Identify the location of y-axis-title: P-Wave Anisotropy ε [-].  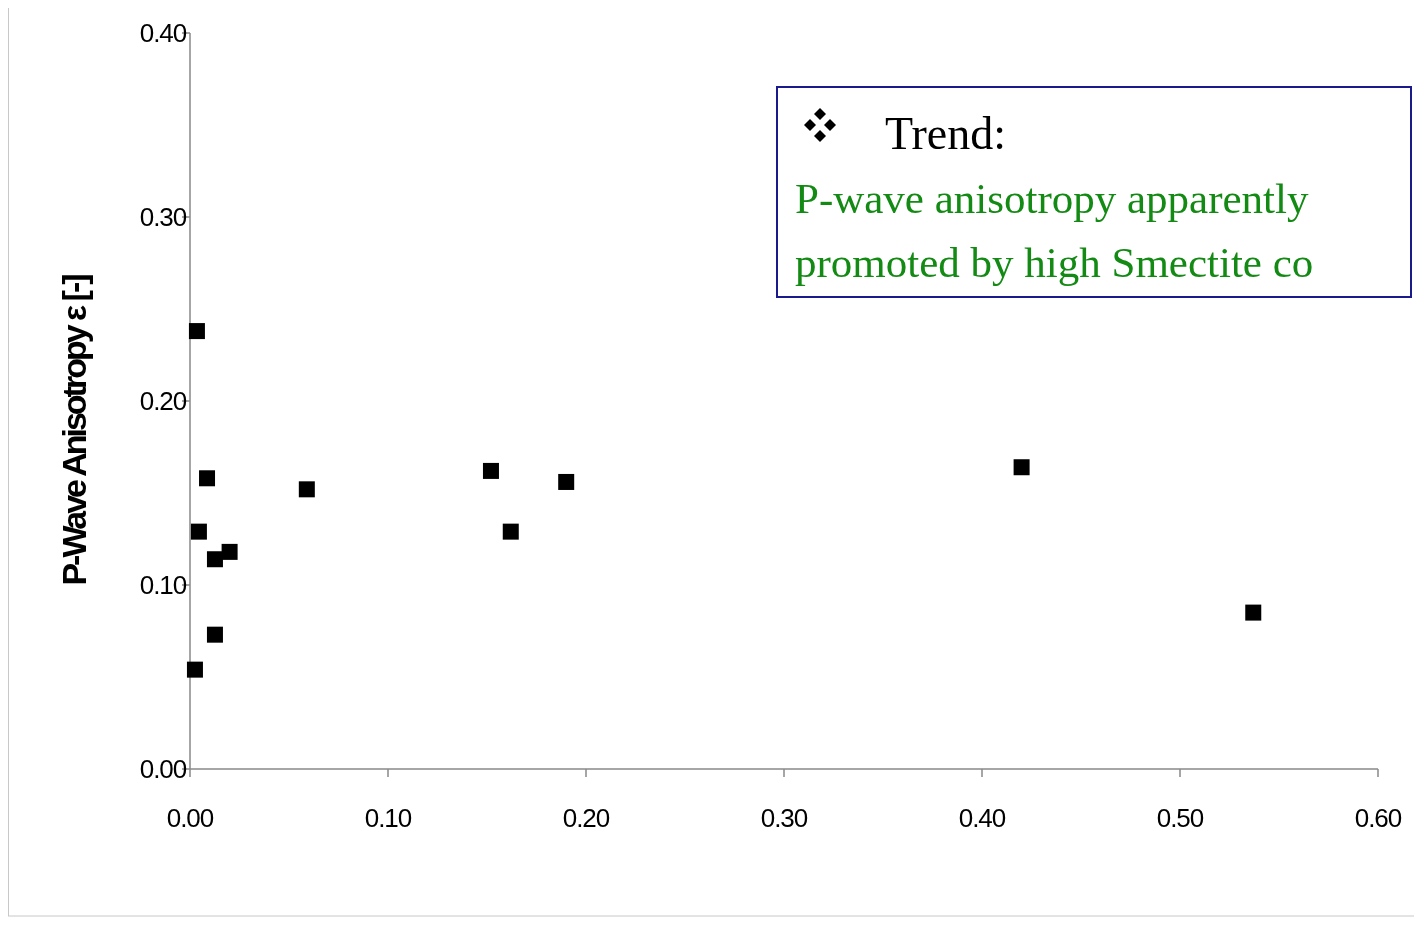
(74, 430).